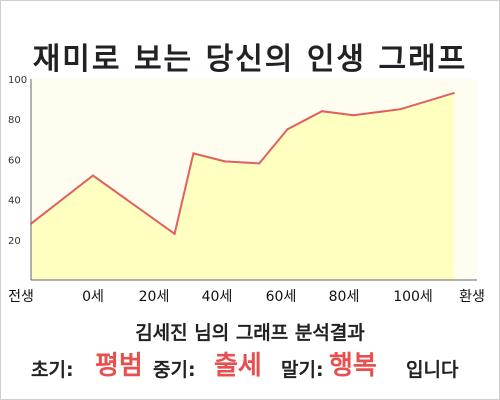  Describe the element at coordinates (353, 366) in the screenshot. I see `late-value: 행복` at that location.